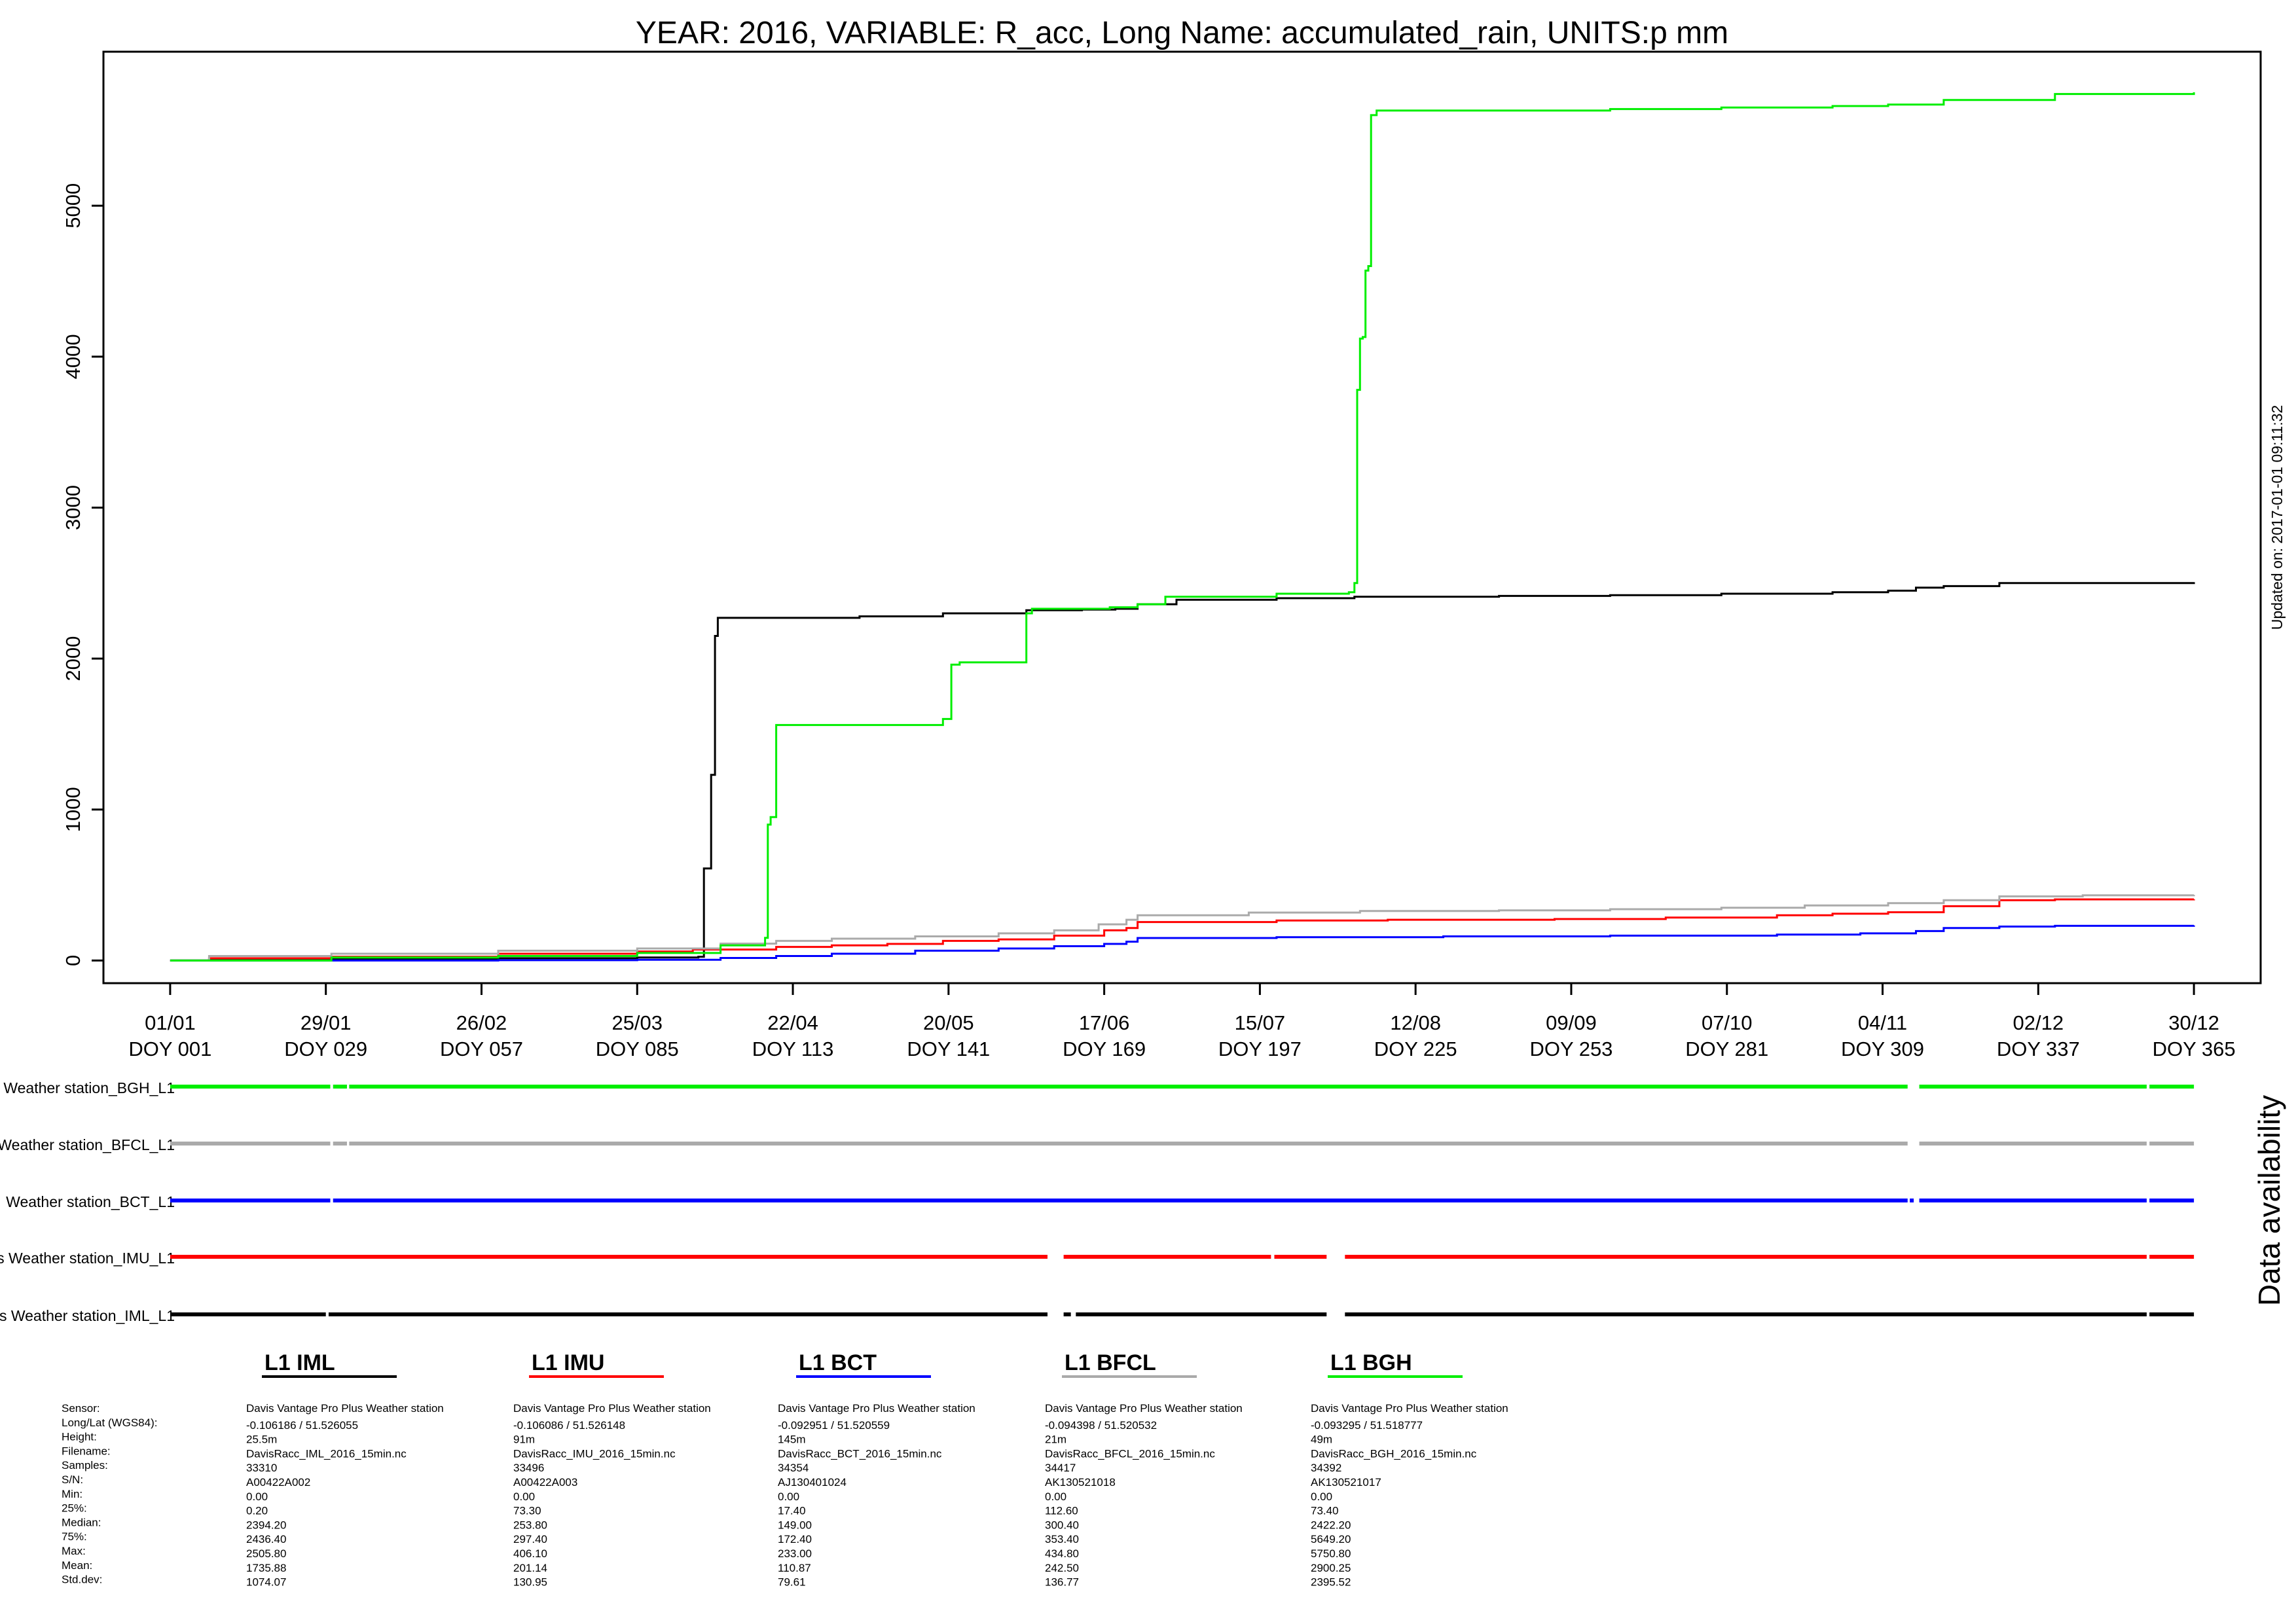 This screenshot has width=2296, height=1624. Describe the element at coordinates (73, 356) in the screenshot. I see `y-tick-label: 4000` at that location.